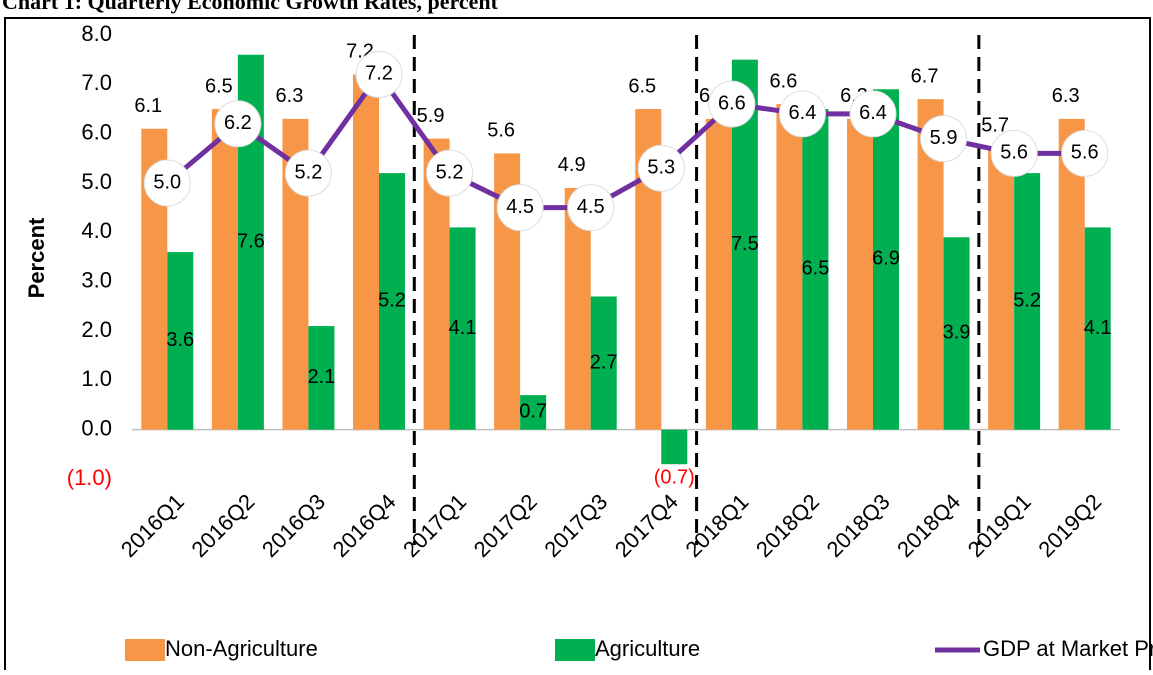 The height and width of the screenshot is (675, 1153). I want to click on y-tick-label: 0.0, so click(96, 427).